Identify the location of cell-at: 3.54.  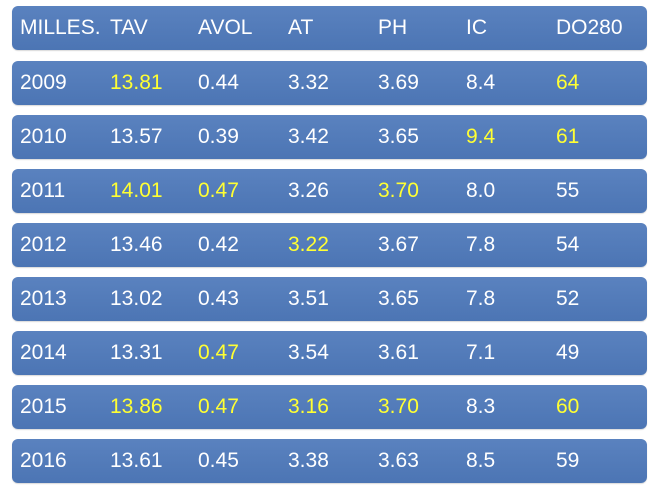
(308, 352).